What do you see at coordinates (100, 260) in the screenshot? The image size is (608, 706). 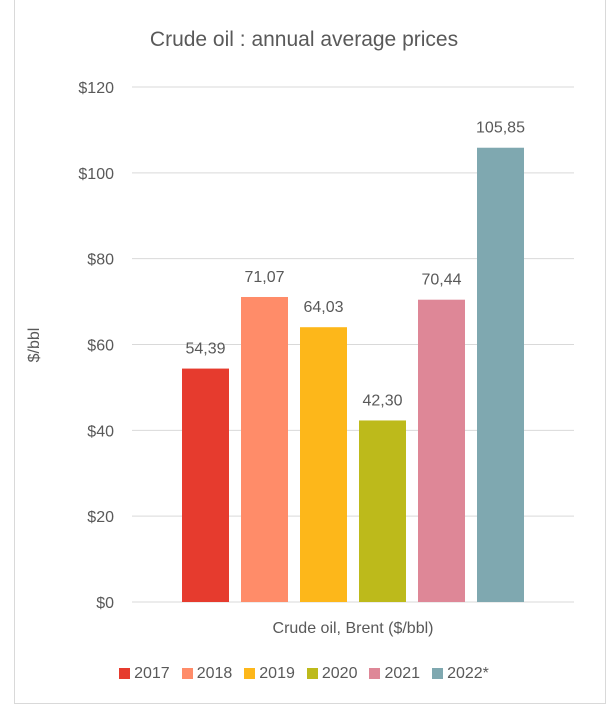 I see `y-tick-label: $80` at bounding box center [100, 260].